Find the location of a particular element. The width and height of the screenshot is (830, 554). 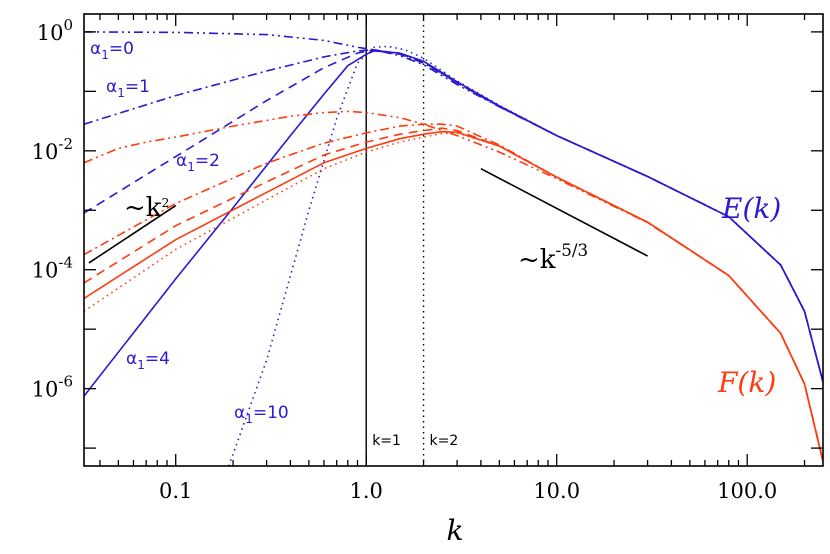

reference-lines is located at coordinates (395, 240).